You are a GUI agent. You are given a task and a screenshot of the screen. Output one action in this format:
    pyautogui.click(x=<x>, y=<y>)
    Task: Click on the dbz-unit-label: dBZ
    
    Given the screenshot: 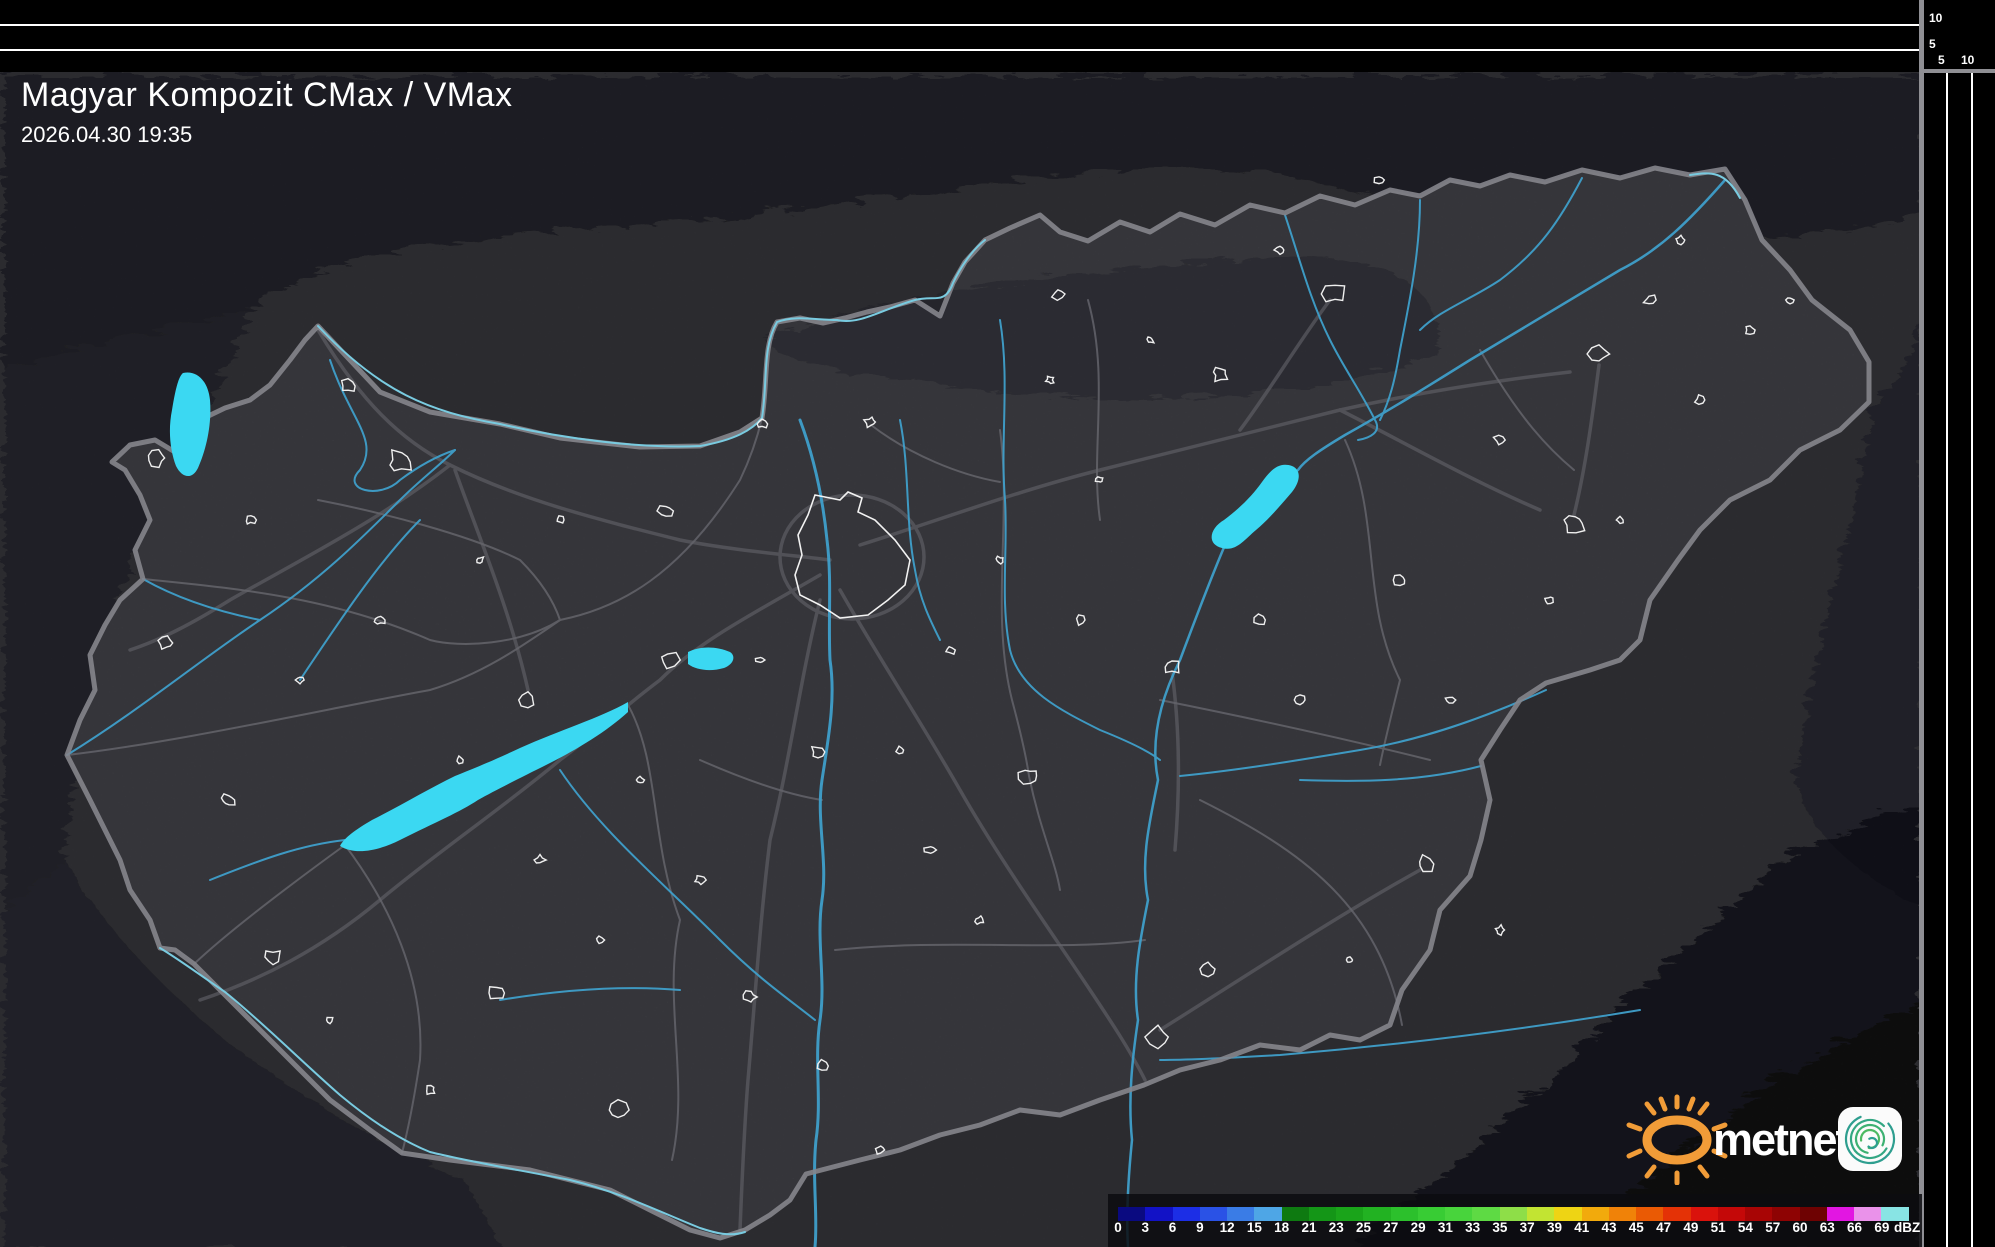 What is the action you would take?
    pyautogui.click(x=1907, y=1227)
    